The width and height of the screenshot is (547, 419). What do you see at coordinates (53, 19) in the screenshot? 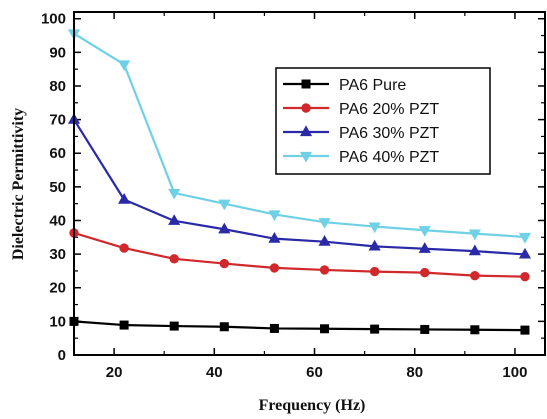
I see `y-tick-label-100: 100` at bounding box center [53, 19].